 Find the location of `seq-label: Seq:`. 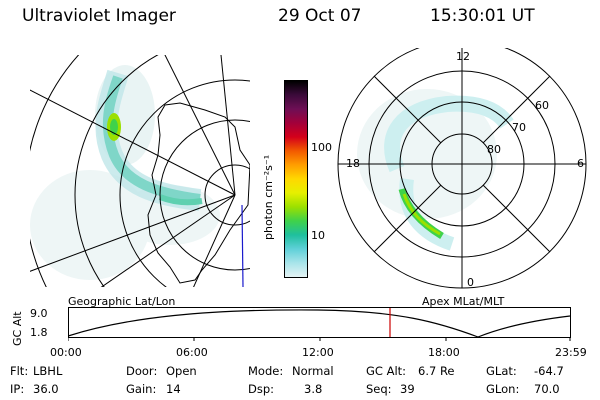

seq-label: Seq: is located at coordinates (379, 389).